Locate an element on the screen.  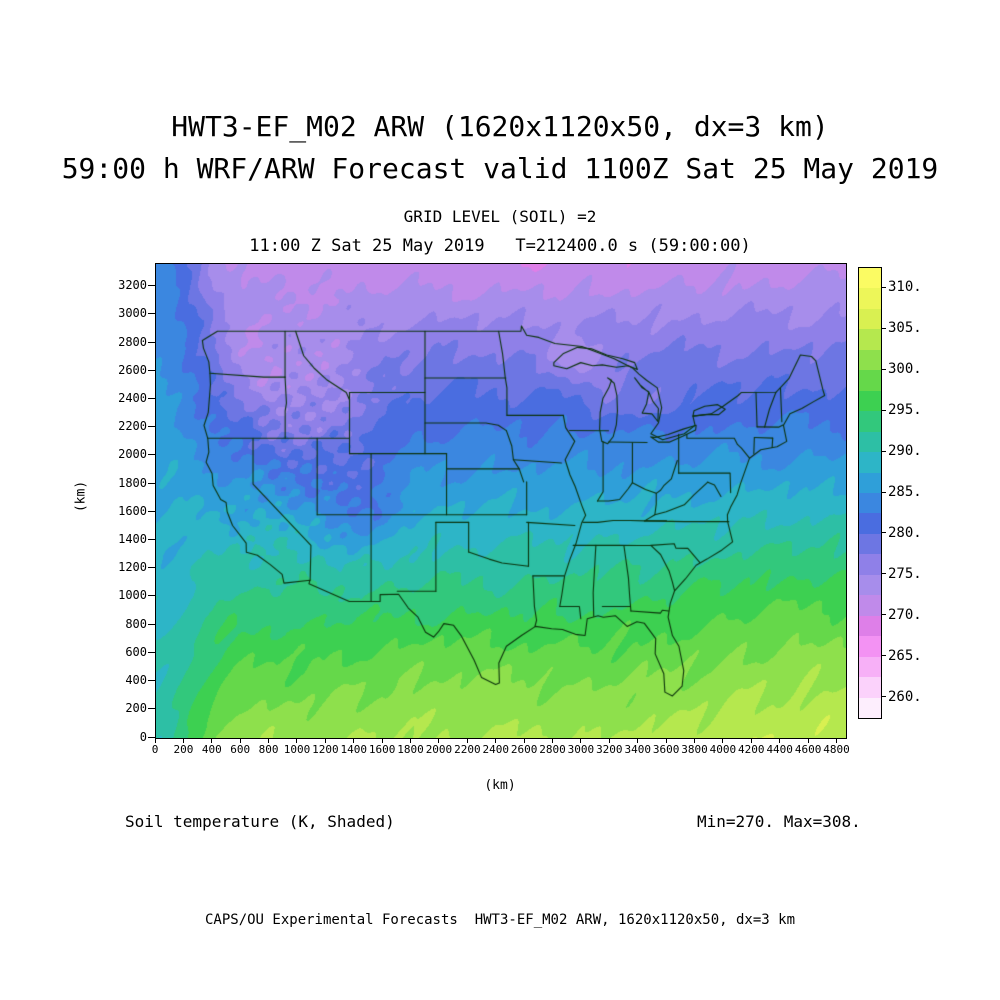
colorbar-tick-label: 270. is located at coordinates (905, 614).